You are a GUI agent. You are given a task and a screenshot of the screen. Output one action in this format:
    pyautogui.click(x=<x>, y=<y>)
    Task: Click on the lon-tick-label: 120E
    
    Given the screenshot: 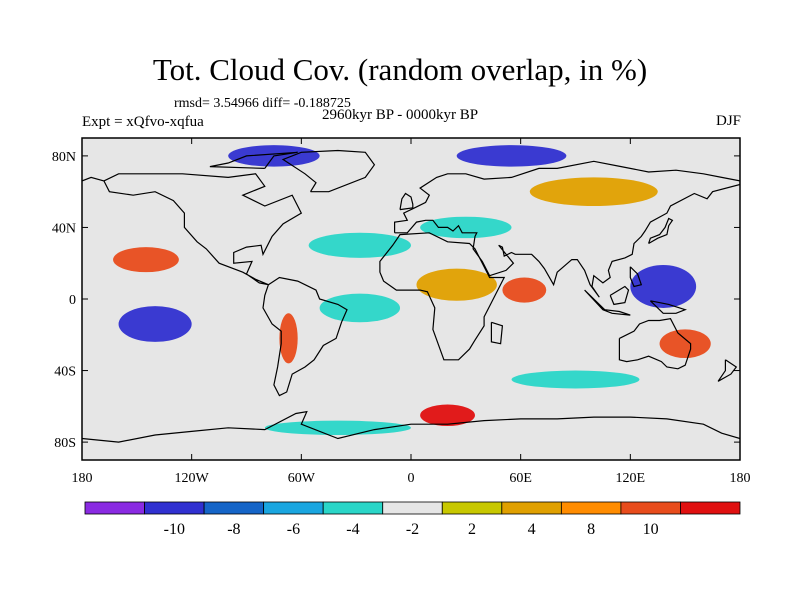 What is the action you would take?
    pyautogui.click(x=631, y=478)
    